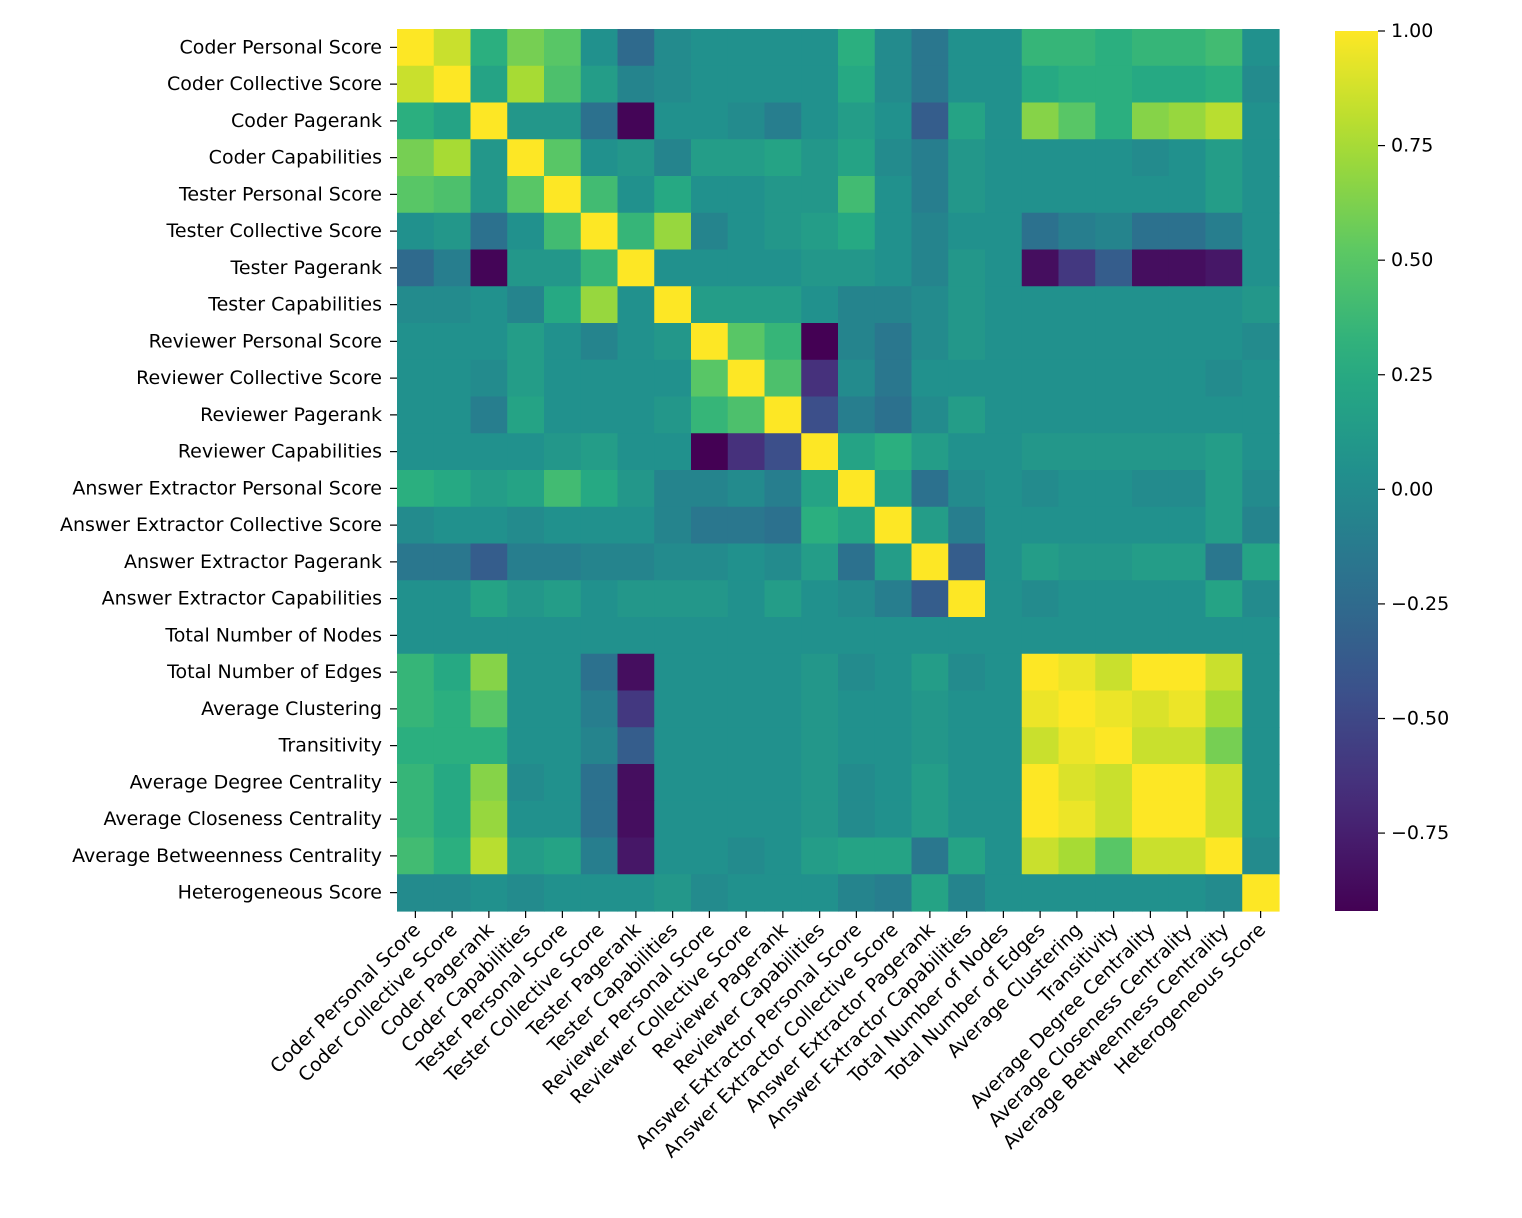 The height and width of the screenshot is (1218, 1522). What do you see at coordinates (1151, 783) in the screenshot?
I see `heatmap-cell-r20-c20` at bounding box center [1151, 783].